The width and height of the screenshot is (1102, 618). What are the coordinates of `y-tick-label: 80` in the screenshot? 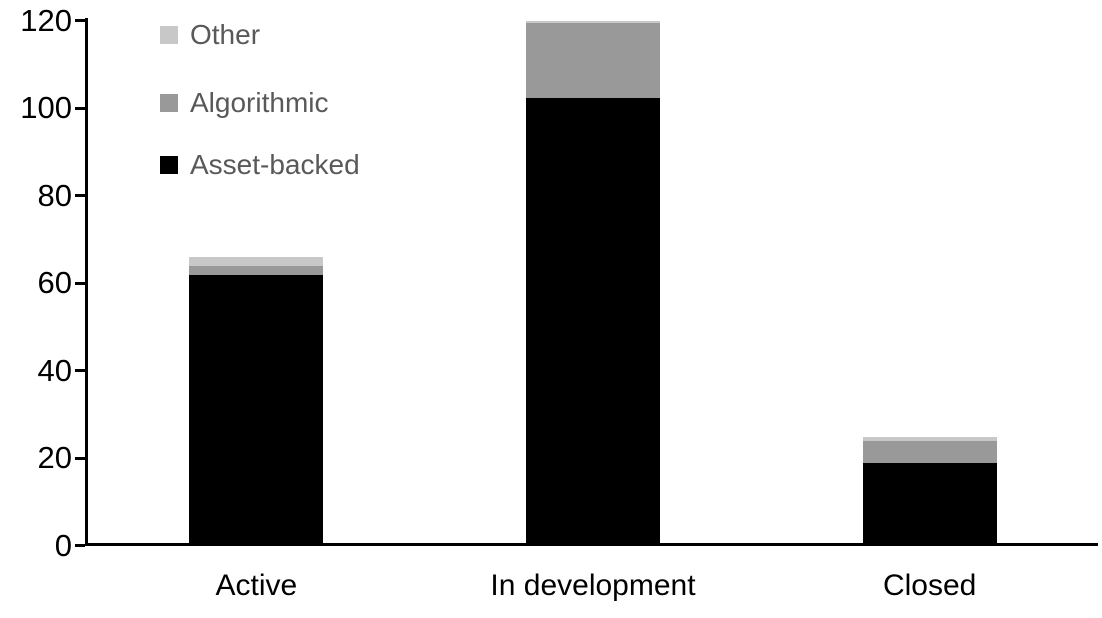 It's located at (54, 195).